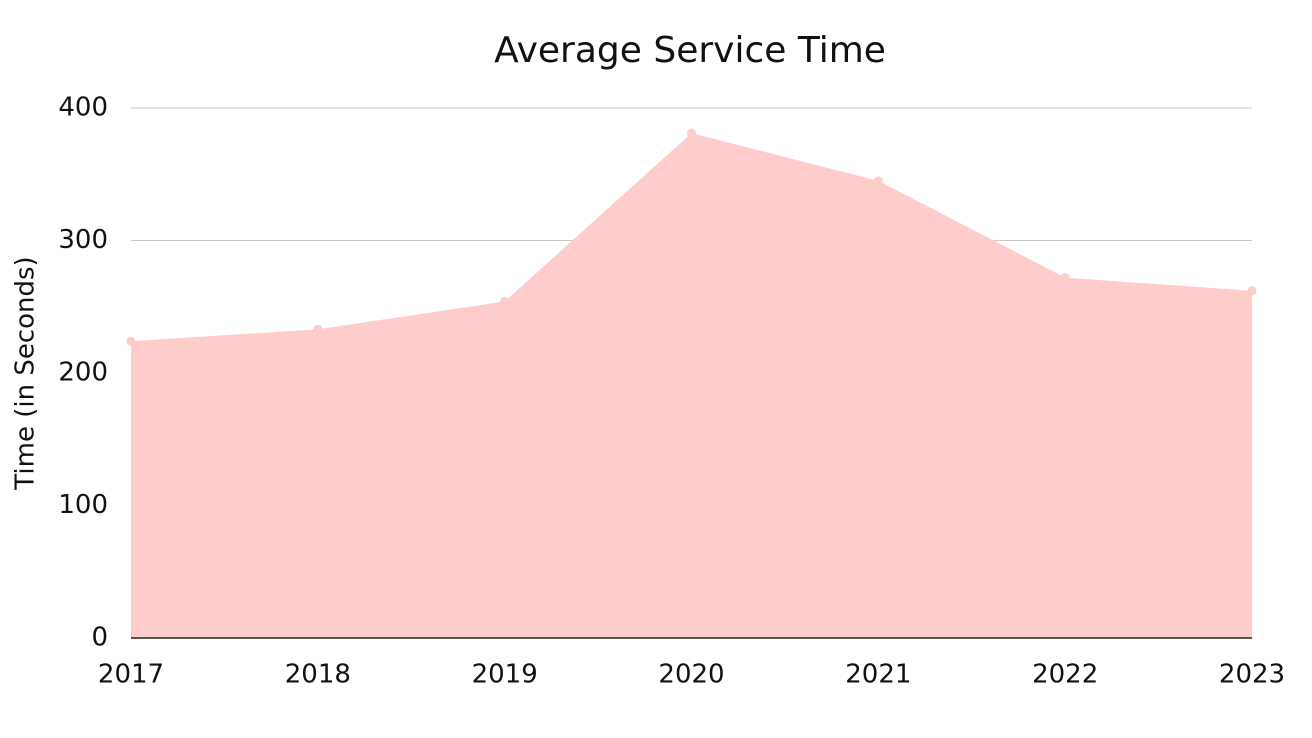 This screenshot has width=1312, height=738. Describe the element at coordinates (1252, 675) in the screenshot. I see `x-tick-label: 2023` at that location.